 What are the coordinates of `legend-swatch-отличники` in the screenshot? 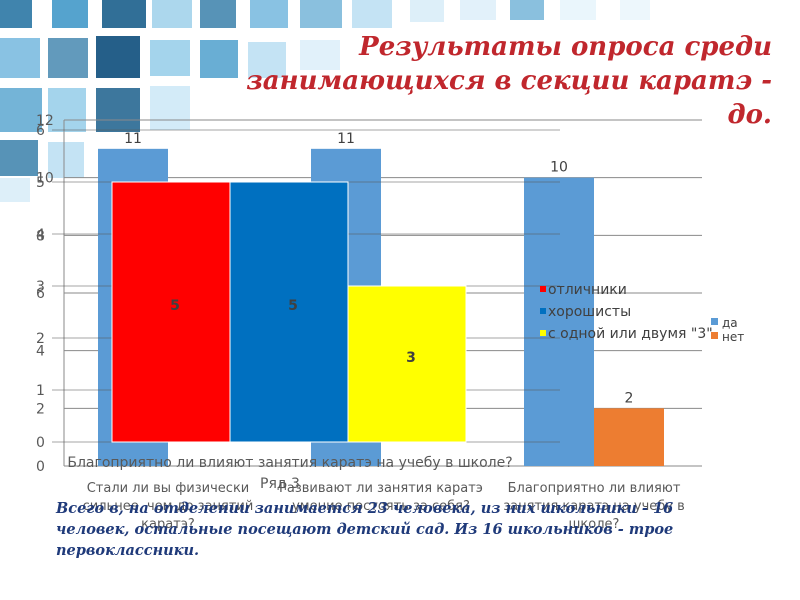 It's located at (543, 289).